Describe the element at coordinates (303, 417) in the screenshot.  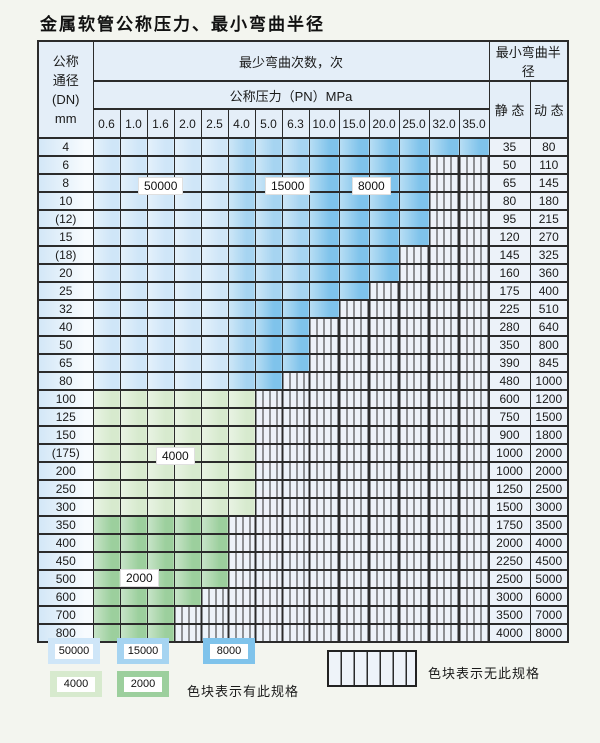
I see `table-row-dn-125: 125 750 1500` at that location.